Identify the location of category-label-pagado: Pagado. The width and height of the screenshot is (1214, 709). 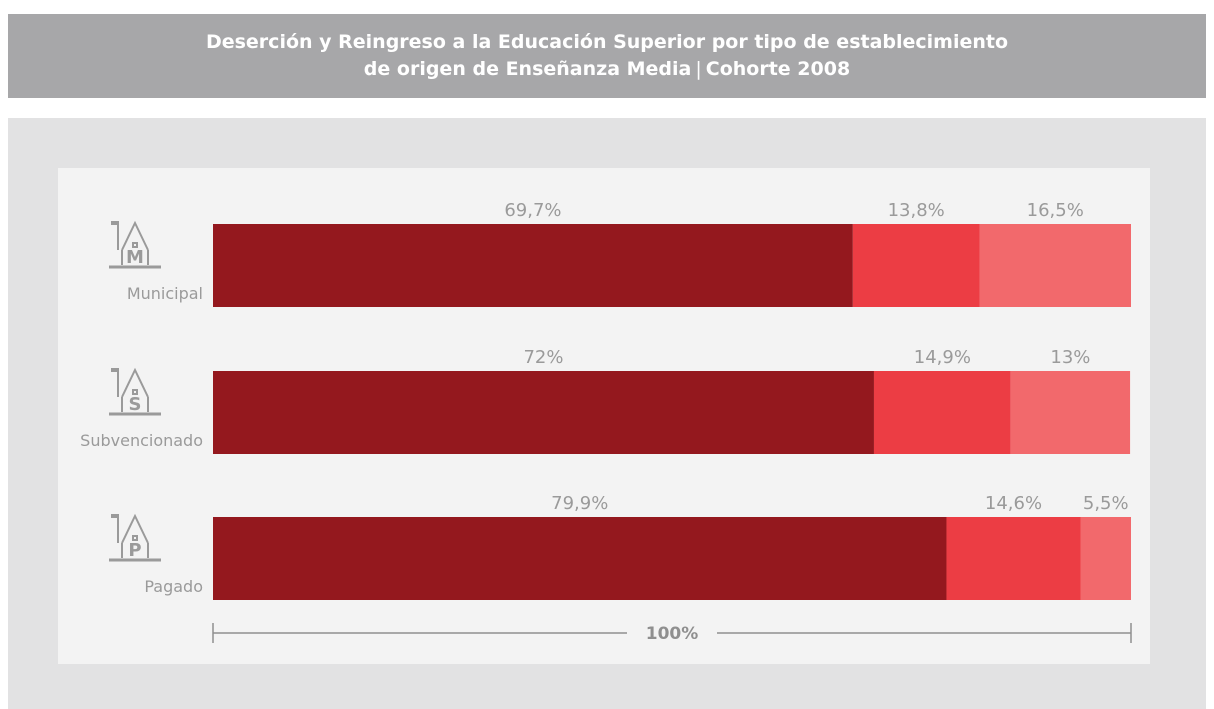
(173, 586).